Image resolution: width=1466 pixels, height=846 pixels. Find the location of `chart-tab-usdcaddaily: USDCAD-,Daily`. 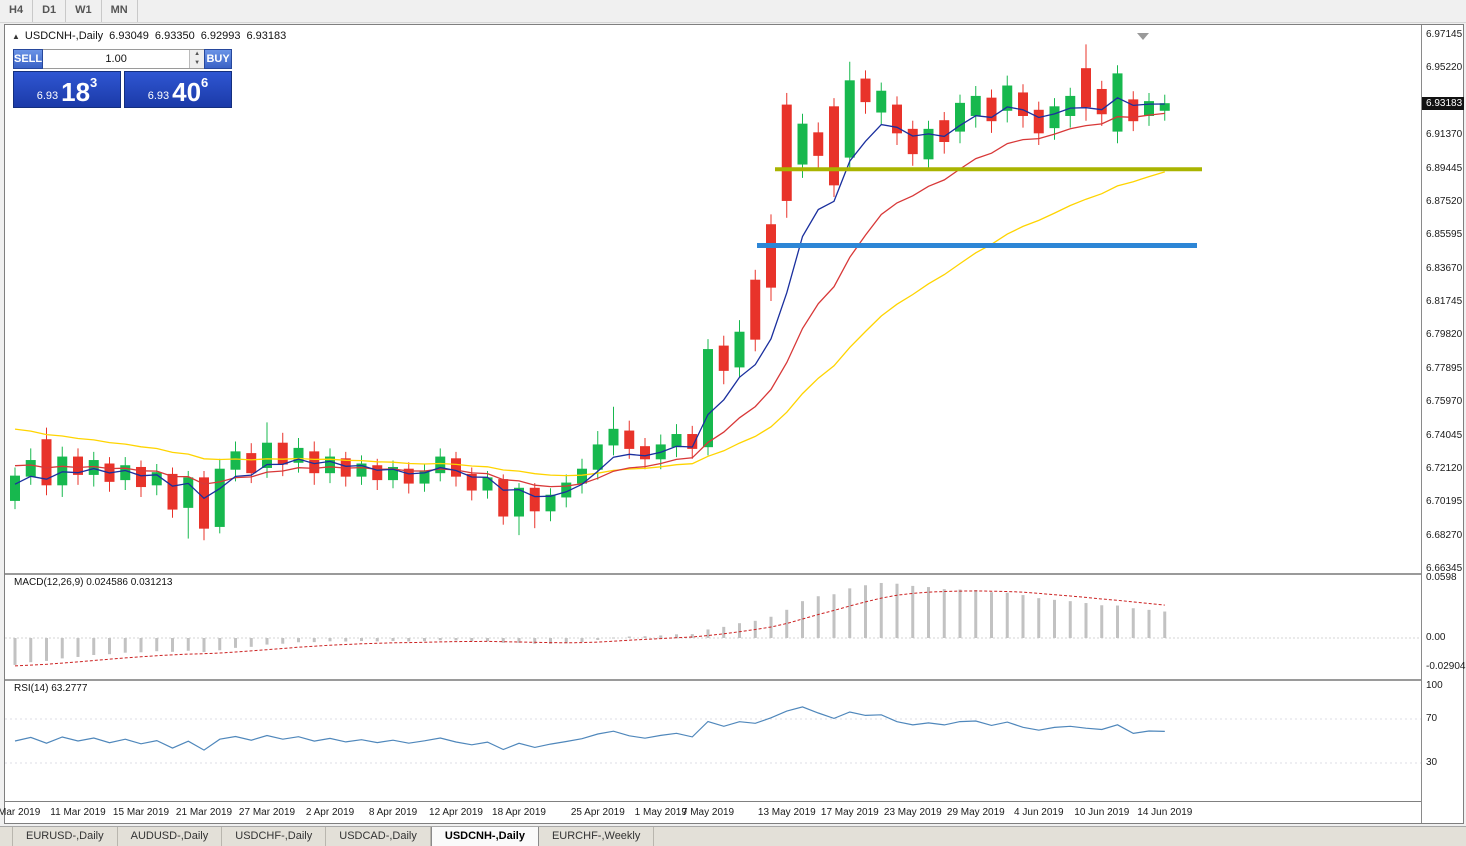

chart-tab-usdcaddaily: USDCAD-,Daily is located at coordinates (378, 836).